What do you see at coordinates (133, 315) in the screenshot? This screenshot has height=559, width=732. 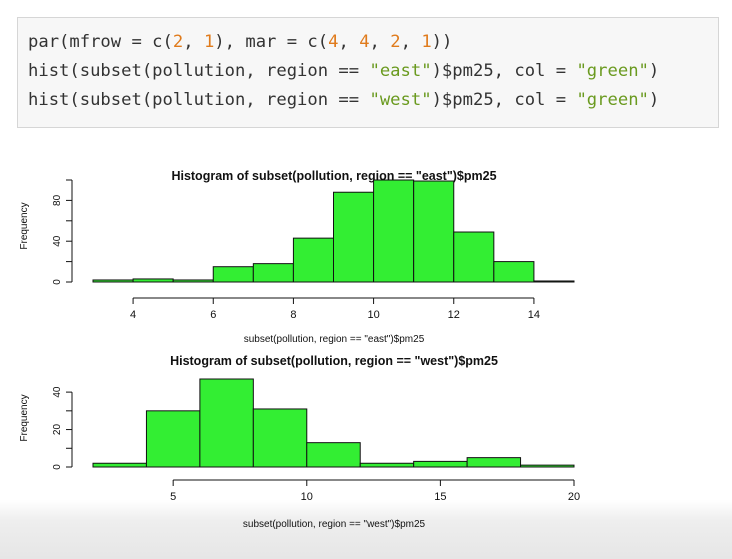 I see `x-tick-label: 4` at bounding box center [133, 315].